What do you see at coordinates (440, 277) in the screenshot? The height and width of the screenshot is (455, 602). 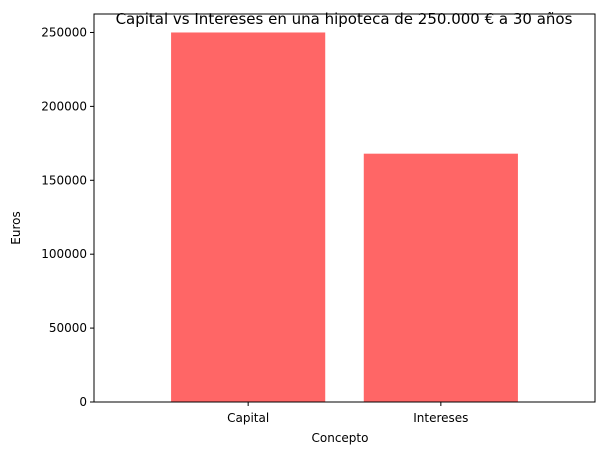 I see `bar-intereses` at bounding box center [440, 277].